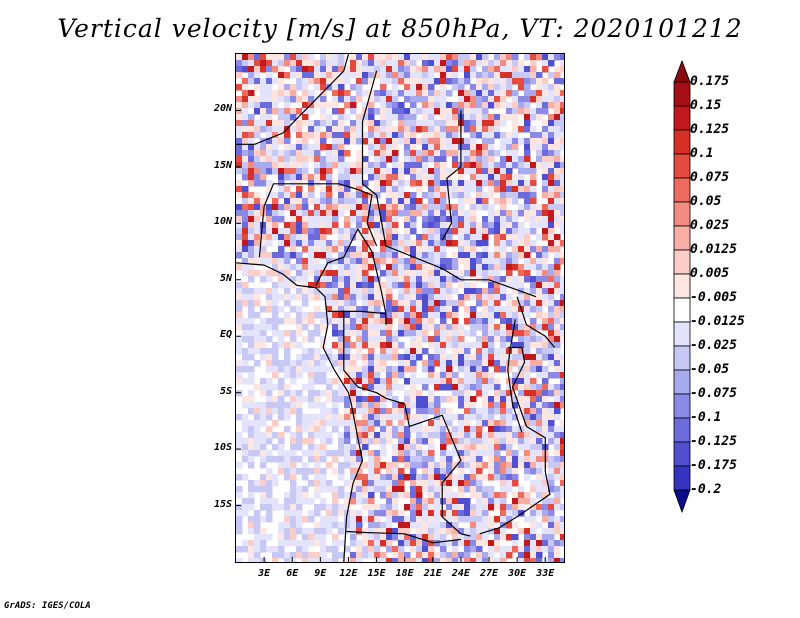 The width and height of the screenshot is (800, 618). What do you see at coordinates (225, 335) in the screenshot?
I see `lat-tick-label: EQ` at bounding box center [225, 335].